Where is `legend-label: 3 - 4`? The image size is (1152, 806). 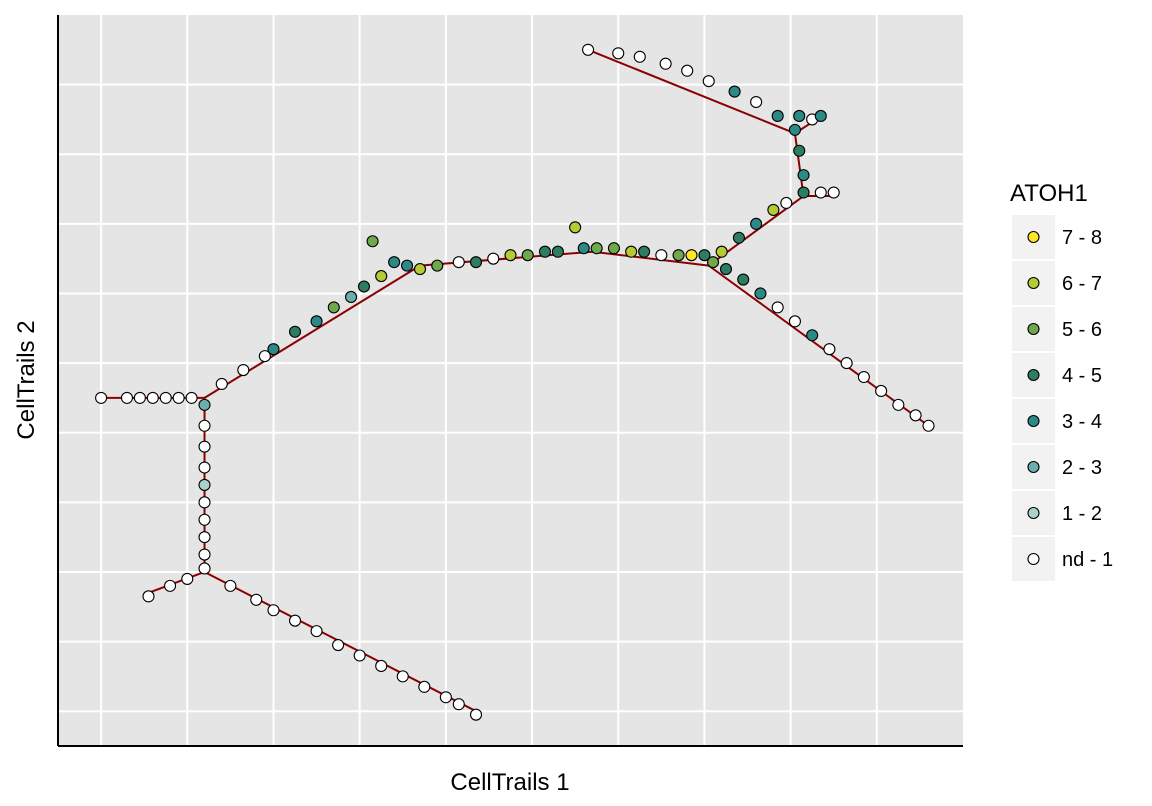 legend-label: 3 - 4 is located at coordinates (1082, 422).